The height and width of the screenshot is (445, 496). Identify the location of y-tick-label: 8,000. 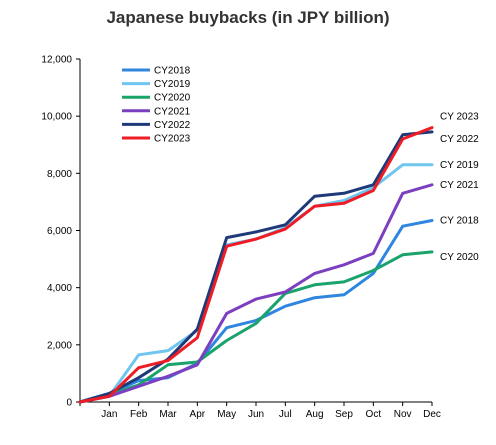
(59, 174).